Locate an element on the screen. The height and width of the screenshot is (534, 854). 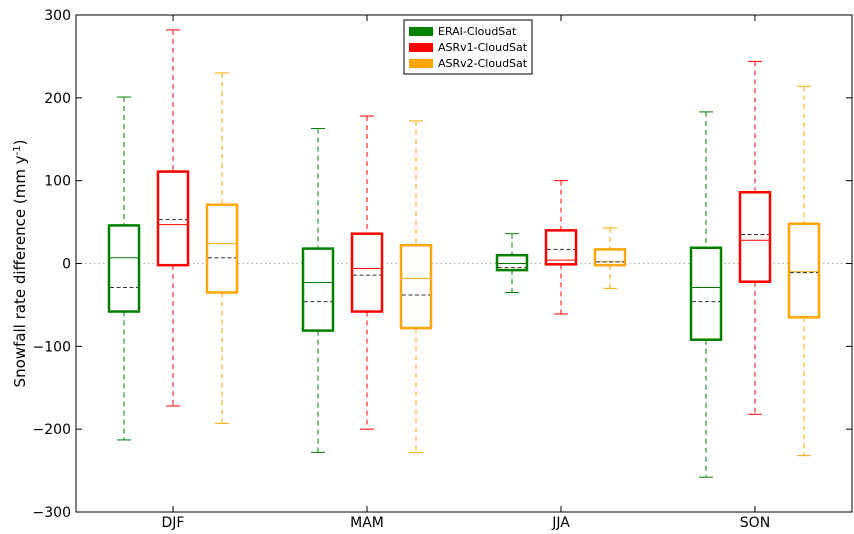
box-asrv1-cloudsat-jja is located at coordinates (561, 247).